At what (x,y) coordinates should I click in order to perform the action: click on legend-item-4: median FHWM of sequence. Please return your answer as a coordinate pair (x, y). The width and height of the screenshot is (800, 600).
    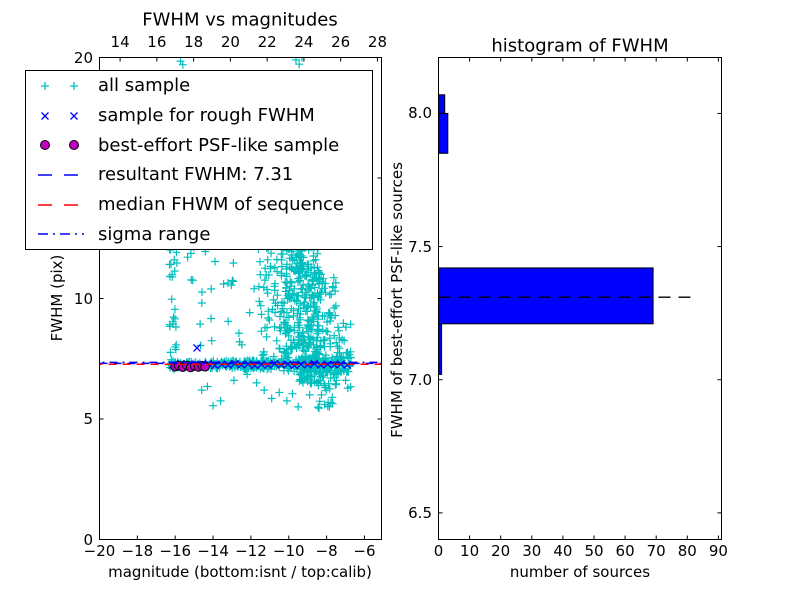
    Looking at the image, I should click on (199, 205).